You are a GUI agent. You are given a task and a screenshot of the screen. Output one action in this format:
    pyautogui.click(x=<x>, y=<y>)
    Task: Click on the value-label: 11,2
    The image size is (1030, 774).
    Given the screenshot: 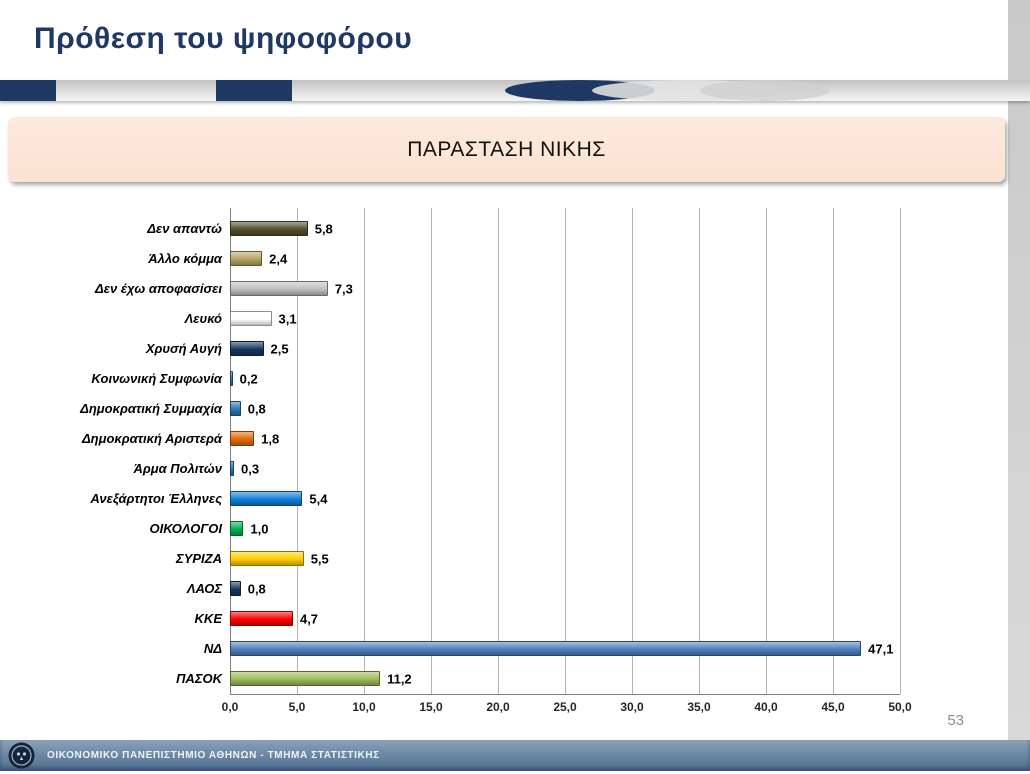 What is the action you would take?
    pyautogui.click(x=399, y=679)
    